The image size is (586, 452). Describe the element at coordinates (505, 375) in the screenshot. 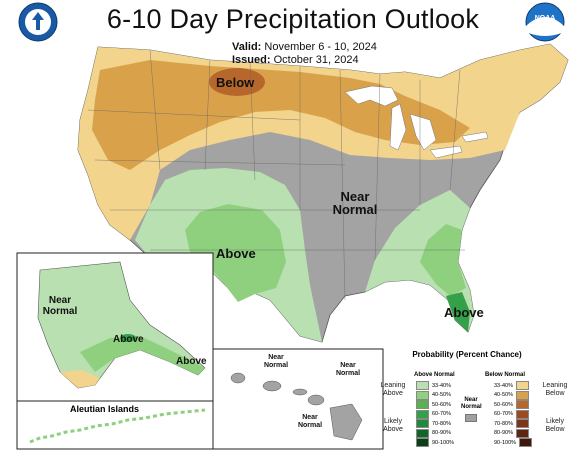

I see `legend-below-header: Below Normal` at that location.